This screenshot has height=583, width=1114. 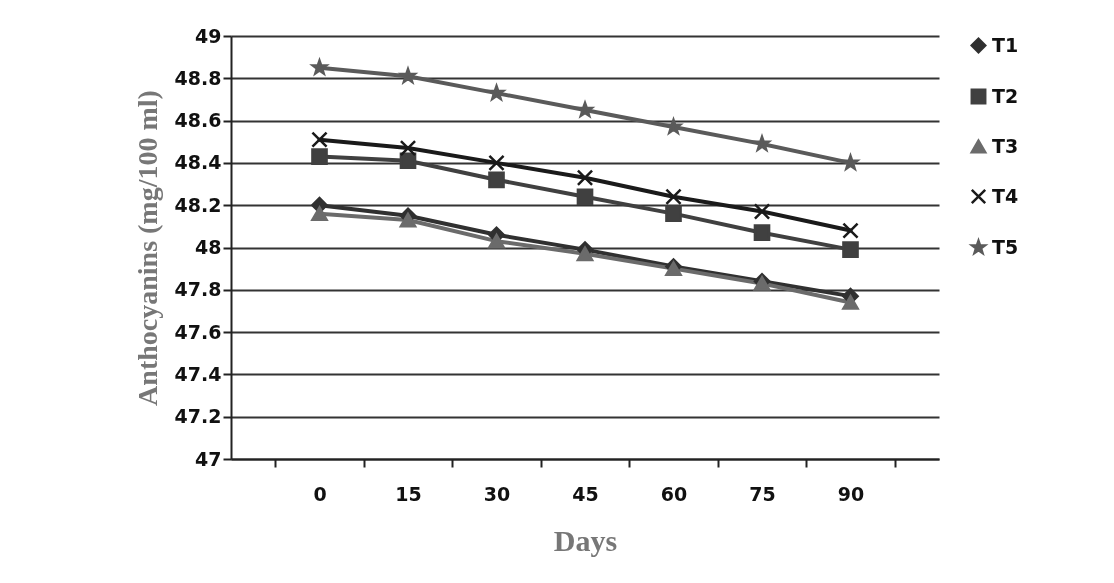 I want to click on x-tick-label: 75, so click(x=762, y=493).